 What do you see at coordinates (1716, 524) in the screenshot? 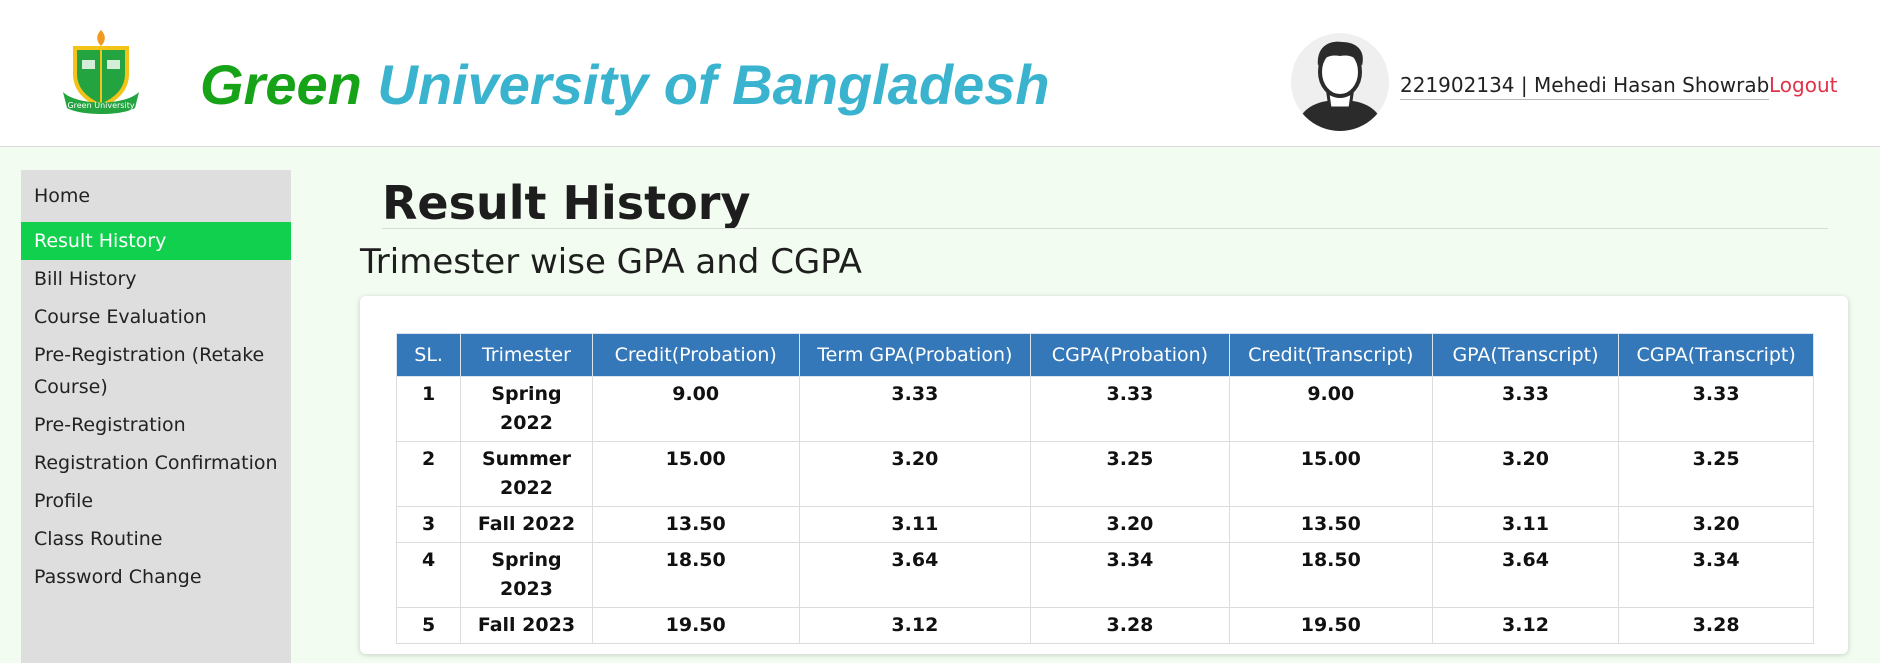
I see `cell-cgpa-transcript: 3.20` at bounding box center [1716, 524].